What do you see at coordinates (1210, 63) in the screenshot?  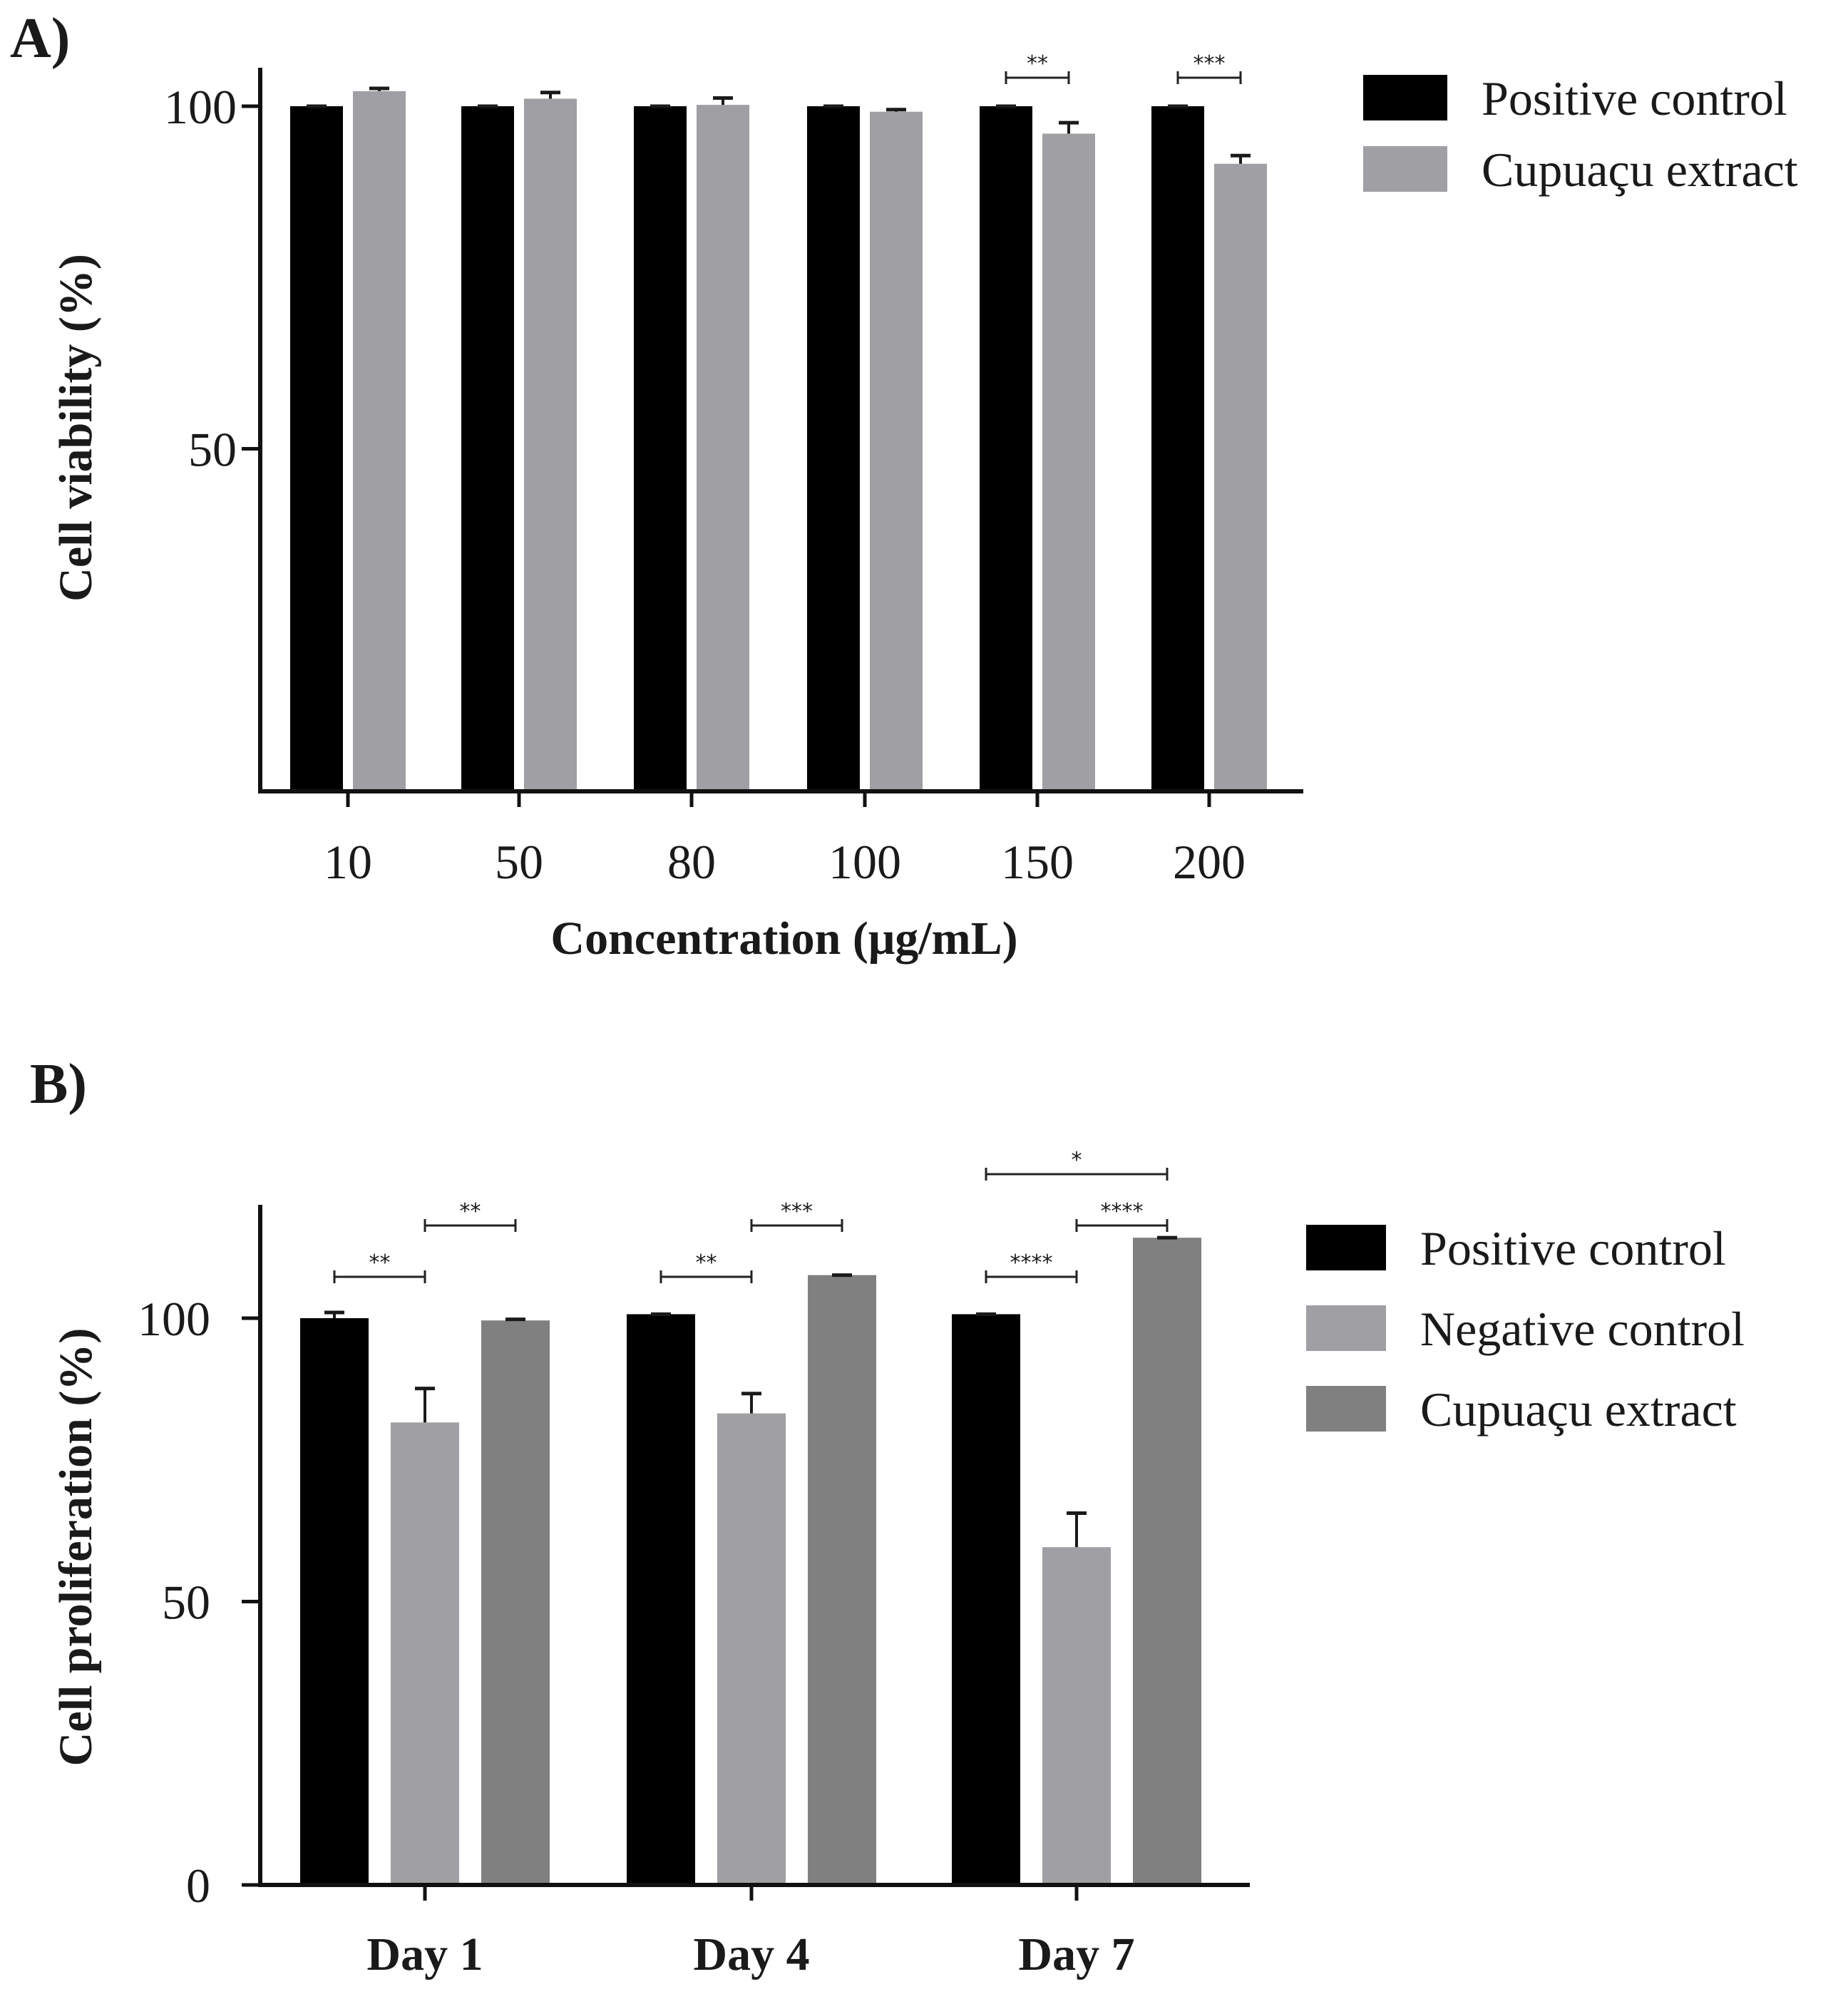 I see `significance-label-1: ***` at bounding box center [1210, 63].